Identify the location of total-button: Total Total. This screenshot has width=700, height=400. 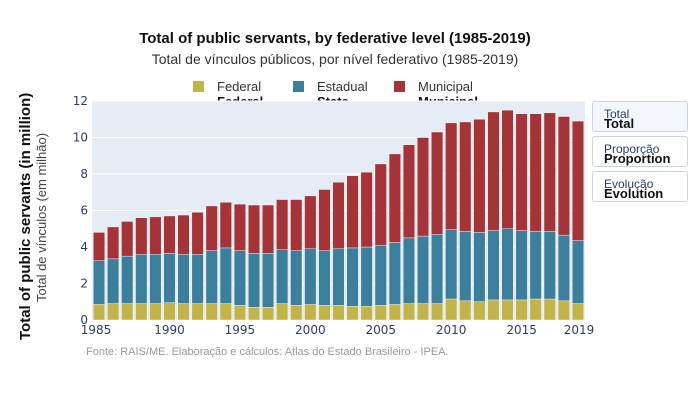
(640, 116).